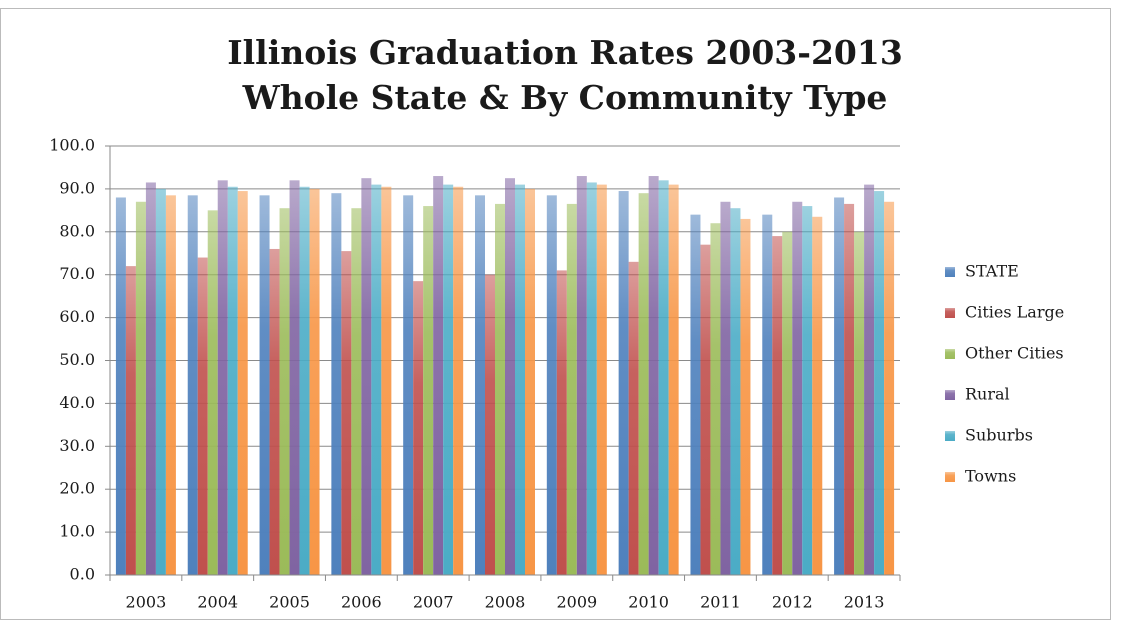 The image size is (1121, 621). What do you see at coordinates (72, 145) in the screenshot?
I see `y-tick-label: 100.0` at bounding box center [72, 145].